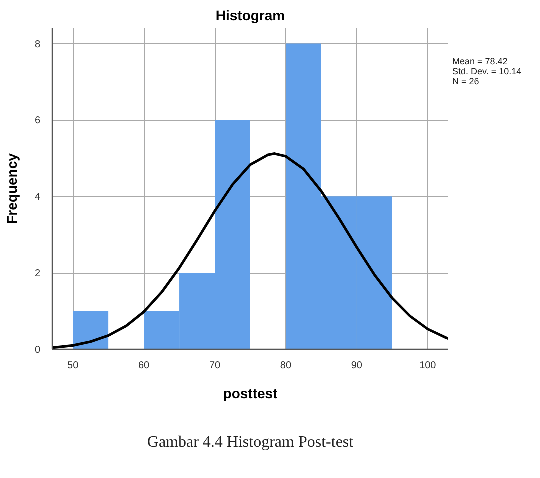 The height and width of the screenshot is (478, 540). Describe the element at coordinates (37, 274) in the screenshot. I see `y-tick-label: 2` at that location.